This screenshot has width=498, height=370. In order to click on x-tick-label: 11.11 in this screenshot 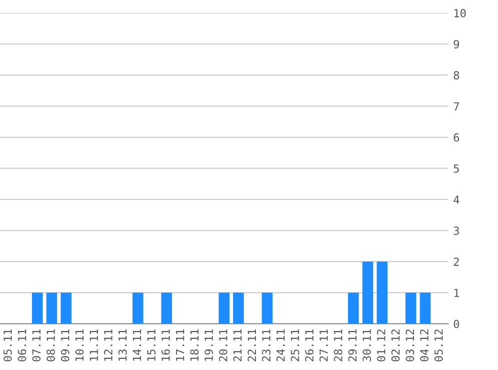, I will do `click(94, 345)`.